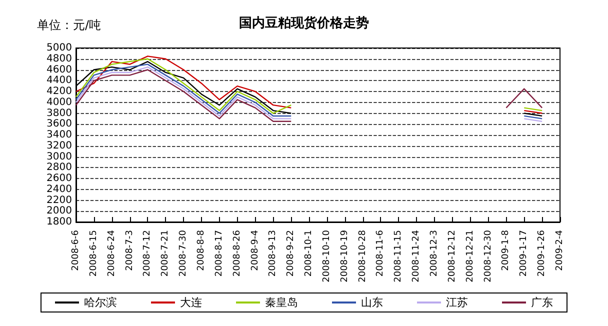 This screenshot has width=608, height=326. Describe the element at coordinates (524, 253) in the screenshot. I see `x-tick-label: 2009-1-17` at that location.